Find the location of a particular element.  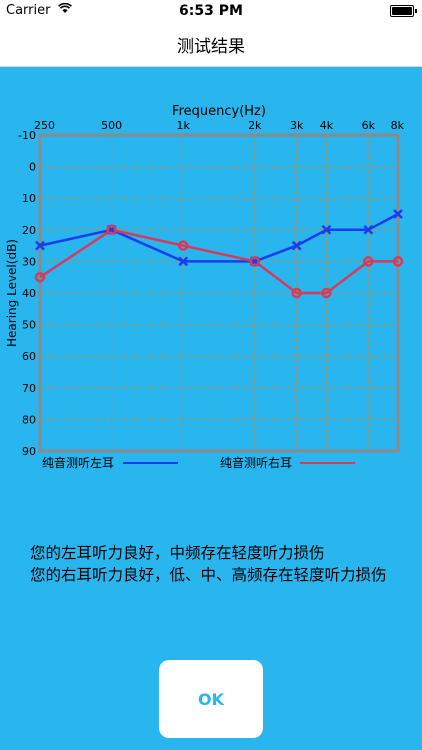

status-bar: Carrier 6:53 PM is located at coordinates (211, 11).